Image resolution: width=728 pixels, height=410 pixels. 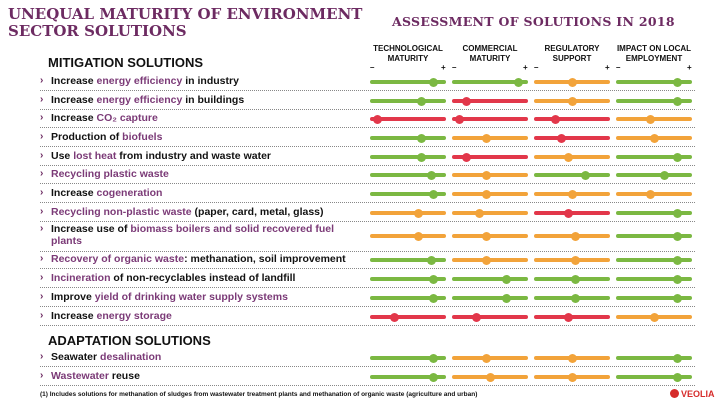 I want to click on label-highlight: energy efficiency, so click(x=139, y=100).